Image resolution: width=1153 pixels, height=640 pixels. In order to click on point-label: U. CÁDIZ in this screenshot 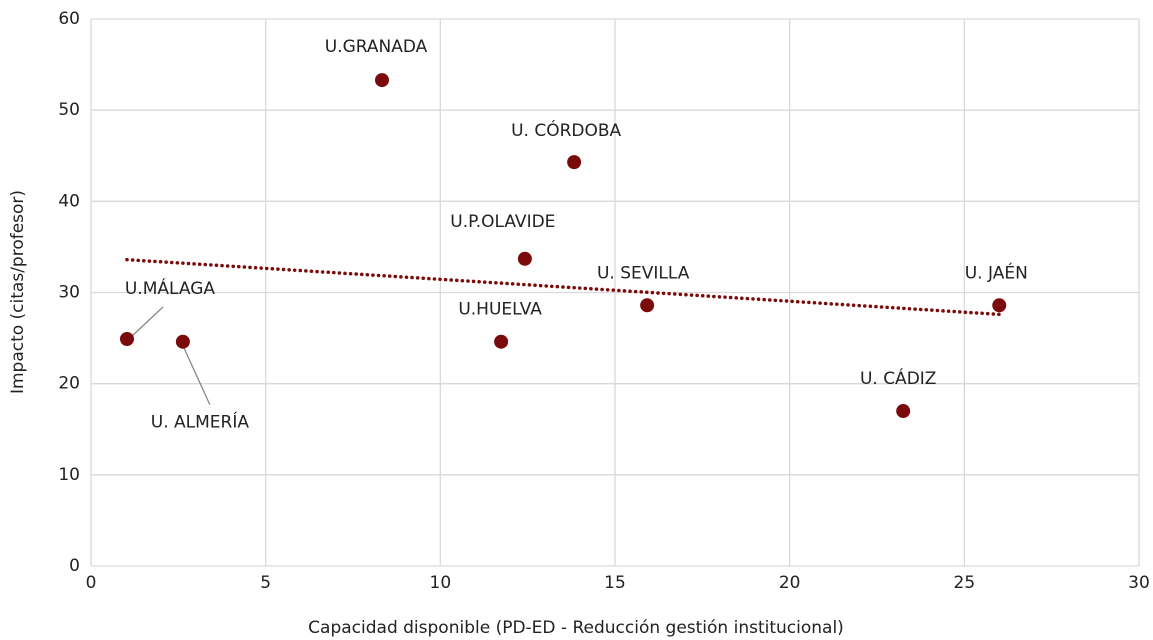, I will do `click(898, 378)`.